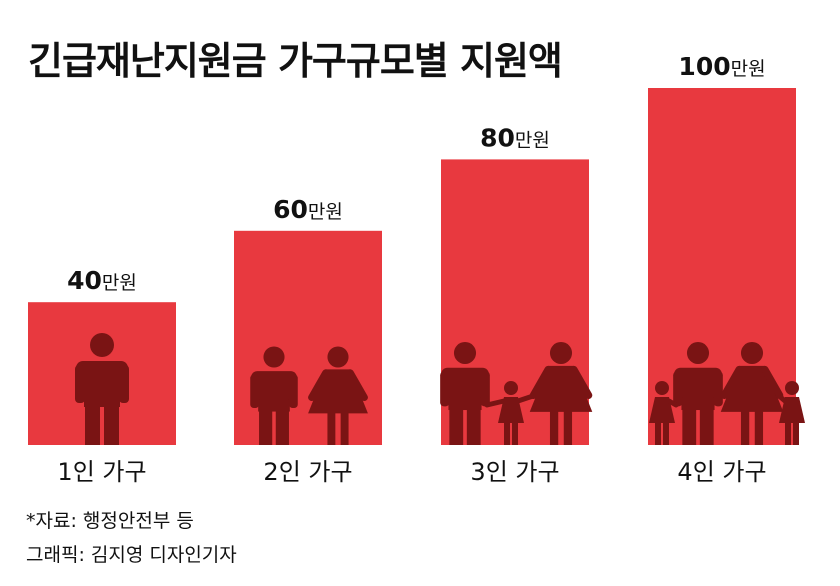  Describe the element at coordinates (721, 66) in the screenshot. I see `value-label-4: 100만원` at that location.